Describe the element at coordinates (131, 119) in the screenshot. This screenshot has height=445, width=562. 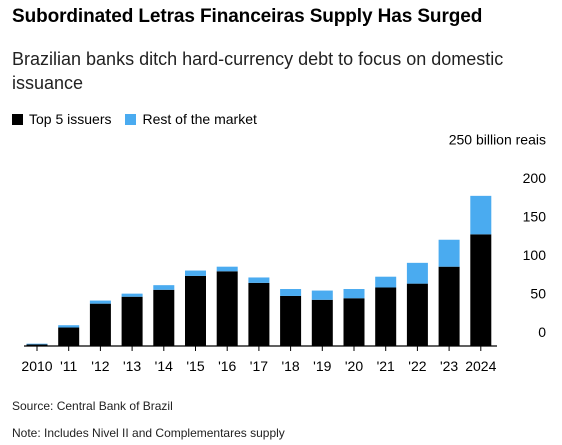
I see `legend-swatch-rest` at that location.